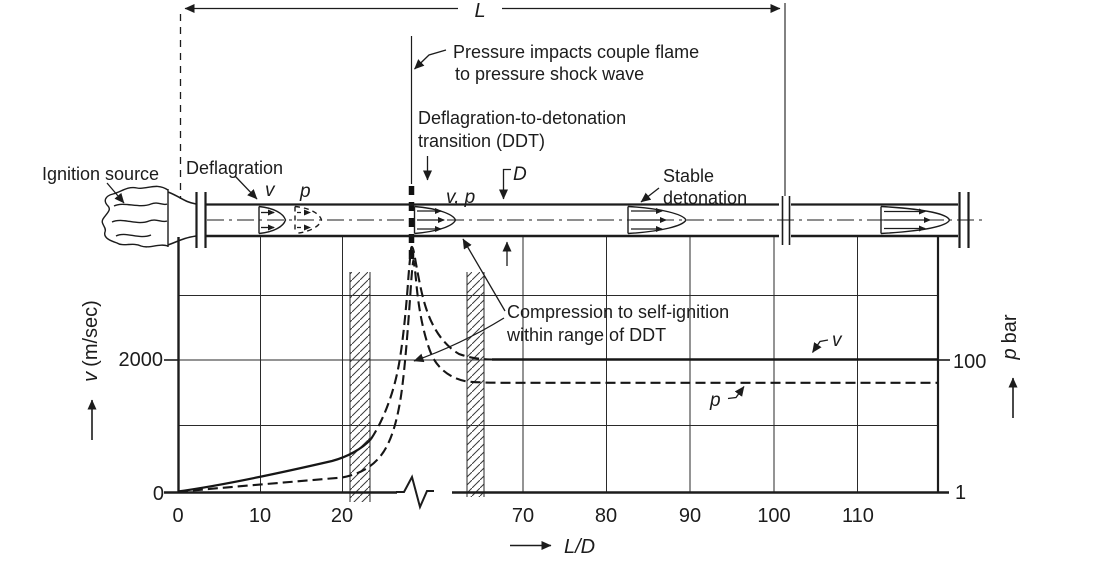 The width and height of the screenshot is (1104, 563). Describe the element at coordinates (736, 393) in the screenshot. I see `curve-p-leader-arrow` at that location.